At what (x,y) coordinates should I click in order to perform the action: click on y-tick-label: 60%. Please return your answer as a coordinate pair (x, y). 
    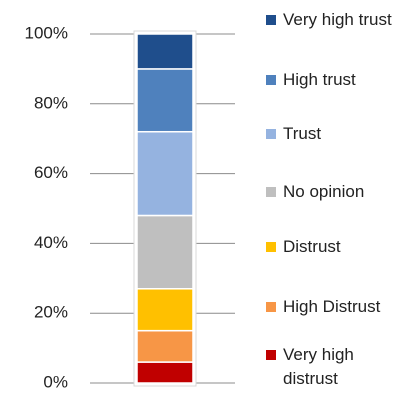
    Looking at the image, I should click on (51, 172).